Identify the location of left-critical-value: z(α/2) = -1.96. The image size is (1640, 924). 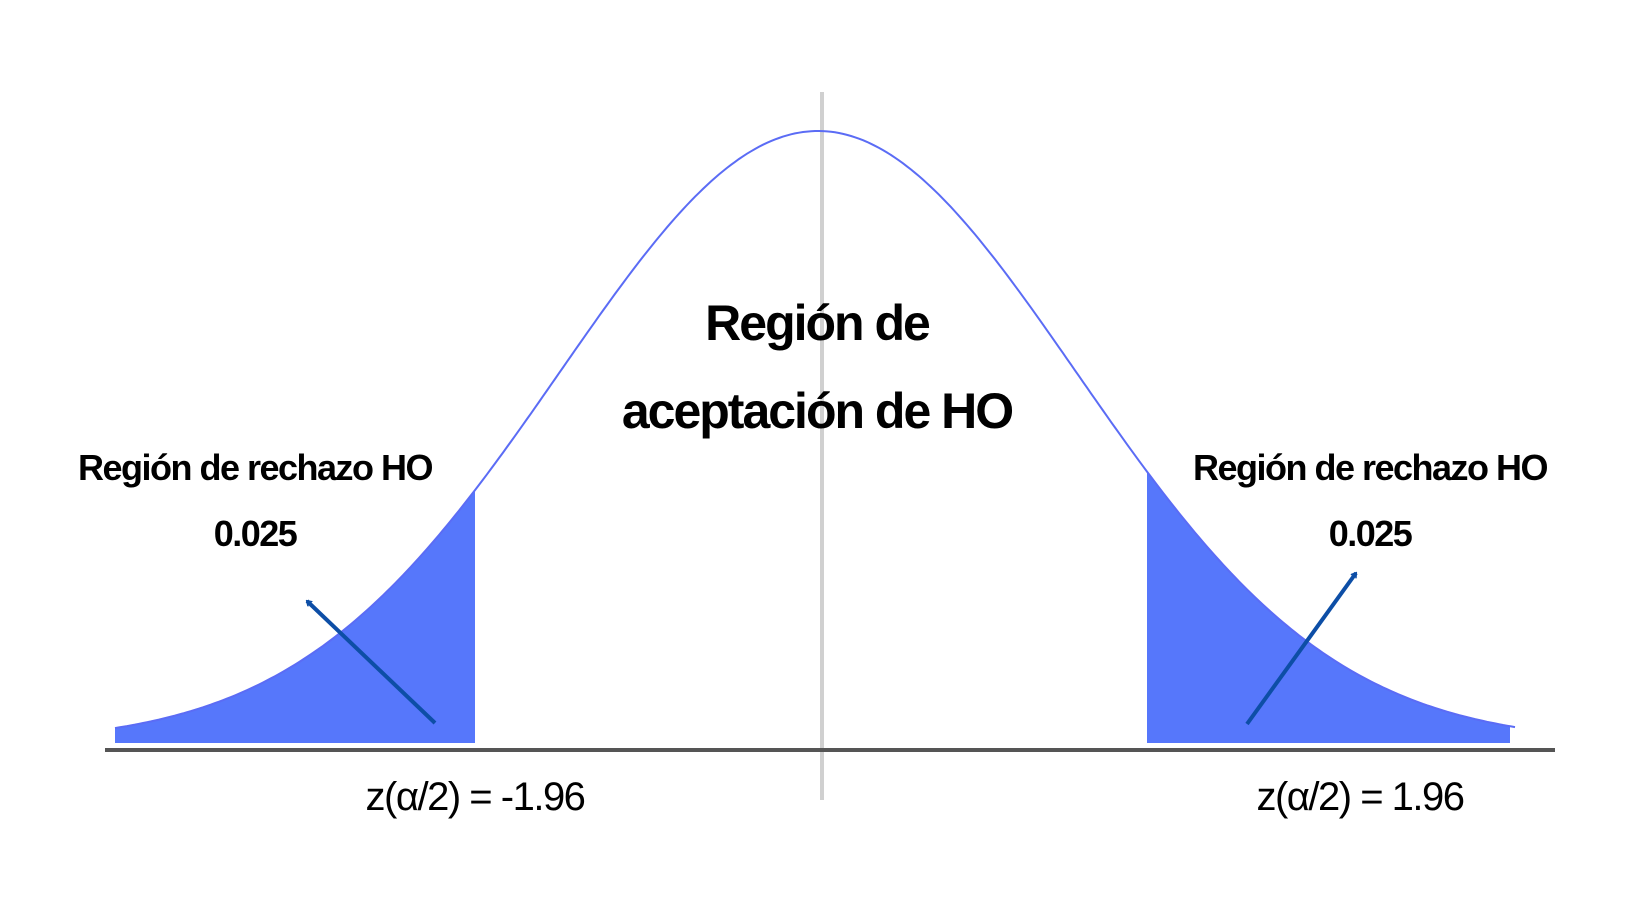
(475, 797).